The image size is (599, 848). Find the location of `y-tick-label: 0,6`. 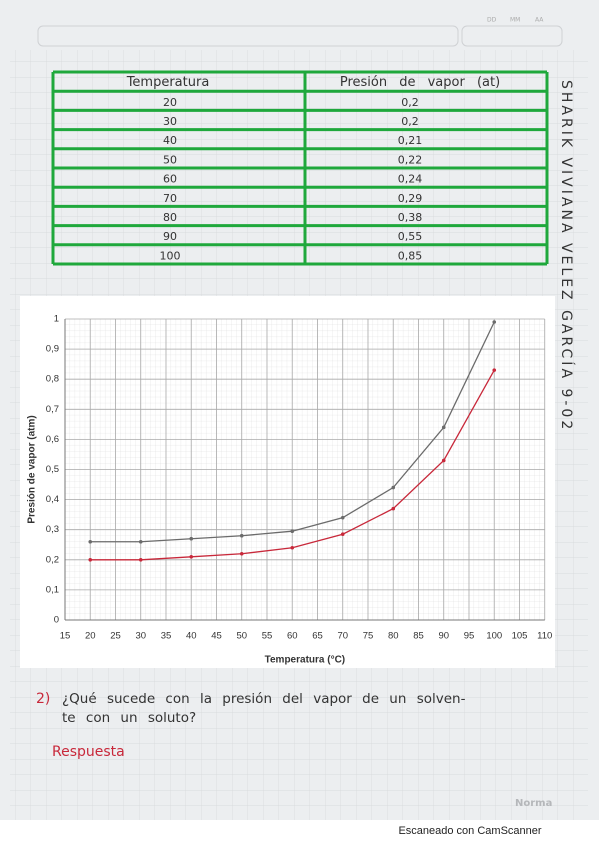

y-tick-label: 0,6 is located at coordinates (52, 439).